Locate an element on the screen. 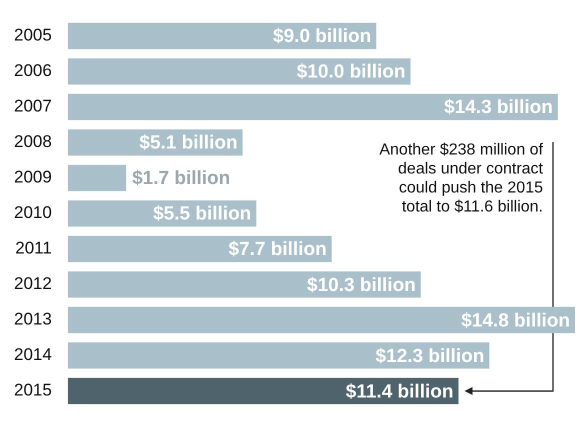 The image size is (578, 427). data-label: $12.3 billion is located at coordinates (430, 356).